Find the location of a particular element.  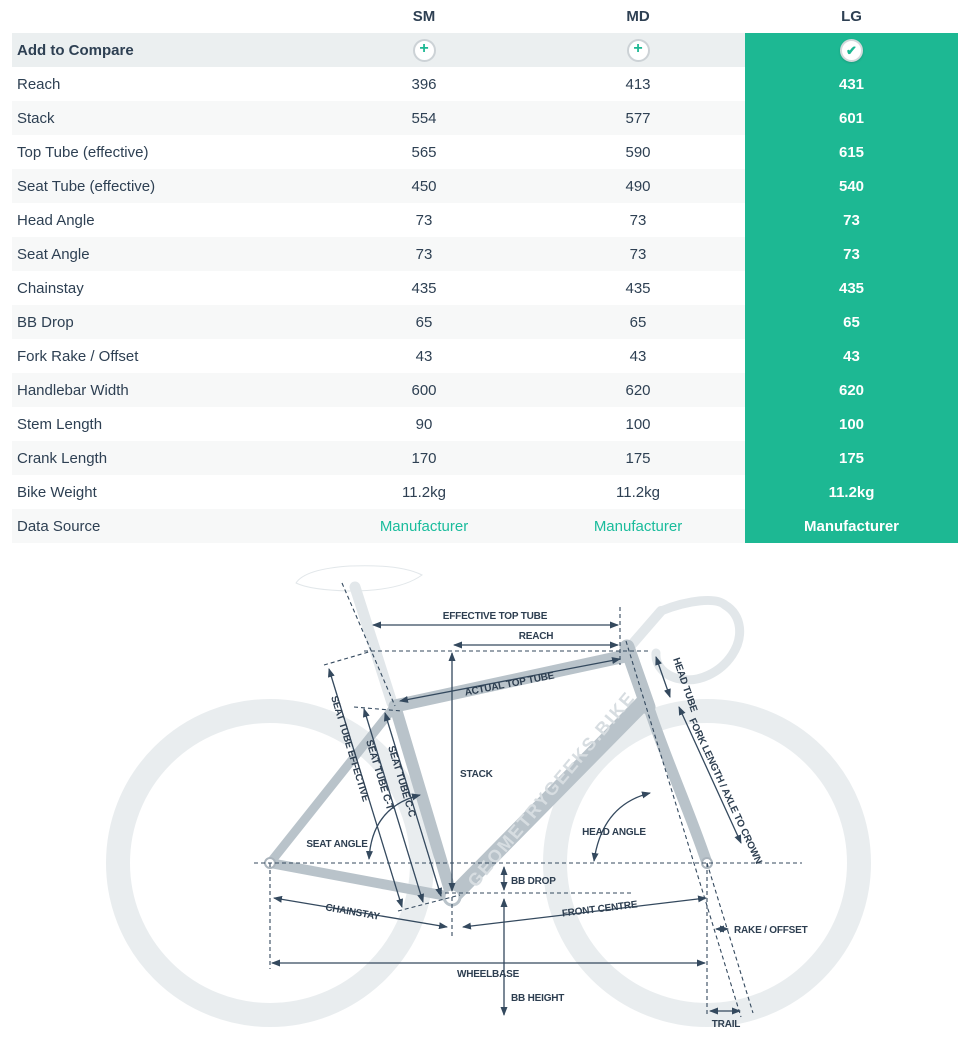

table-row: Bike Weight 11.2kg 11.2kg 11.2kg is located at coordinates (485, 492).